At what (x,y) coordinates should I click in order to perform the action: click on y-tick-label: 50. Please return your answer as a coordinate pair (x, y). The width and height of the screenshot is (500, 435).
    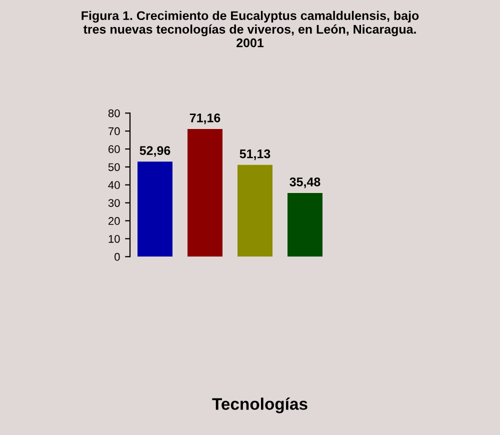
    Looking at the image, I should click on (114, 167).